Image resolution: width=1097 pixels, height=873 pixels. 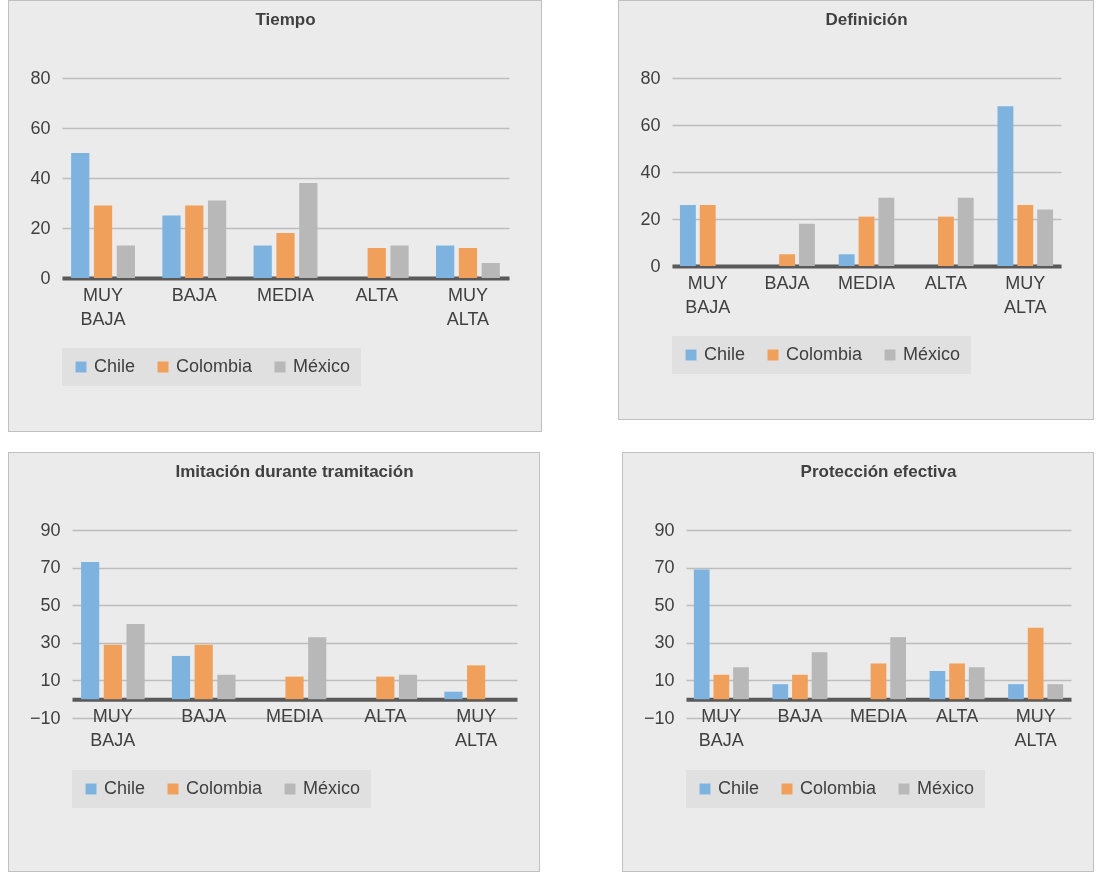 I want to click on chart-title: Protección efectiva, so click(x=878, y=471).